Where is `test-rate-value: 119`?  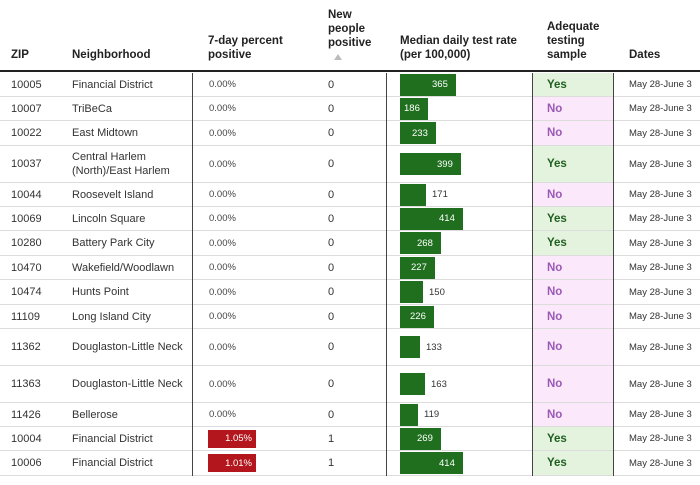 test-rate-value: 119 is located at coordinates (432, 414).